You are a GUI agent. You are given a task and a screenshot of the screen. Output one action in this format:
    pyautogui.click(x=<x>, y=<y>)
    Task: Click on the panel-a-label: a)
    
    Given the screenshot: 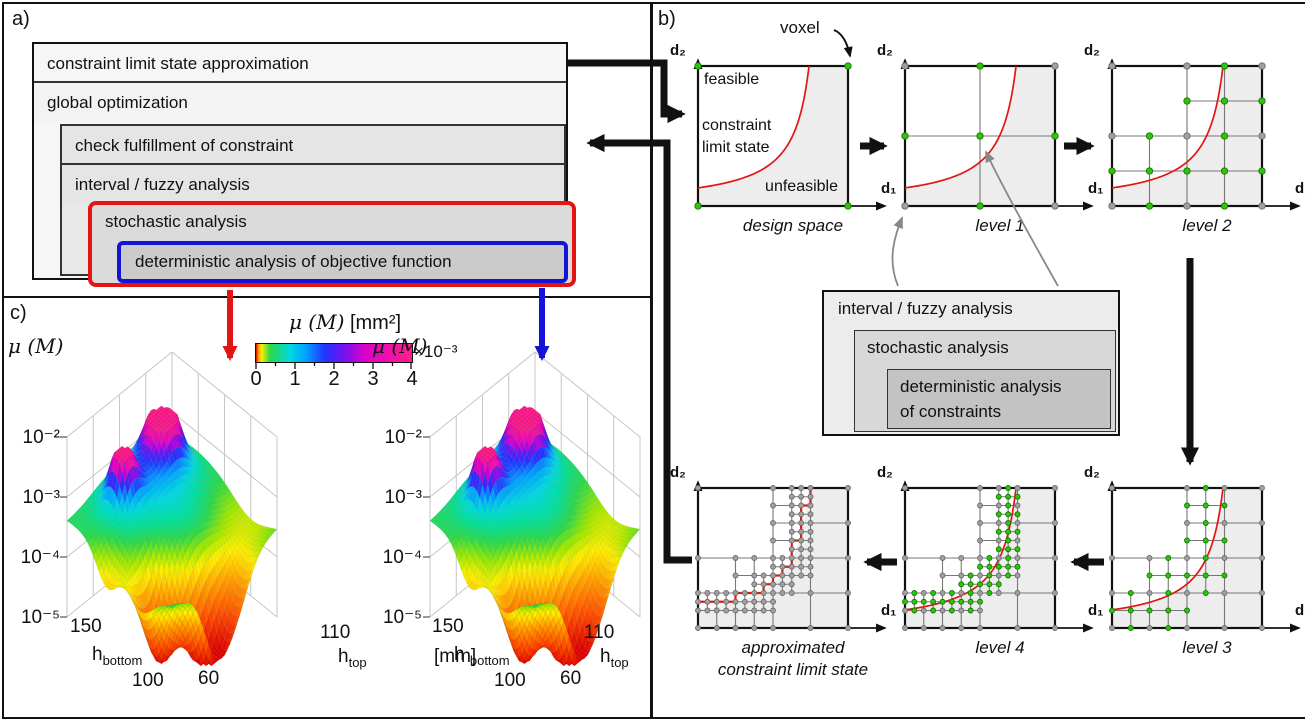 What is the action you would take?
    pyautogui.click(x=21, y=19)
    